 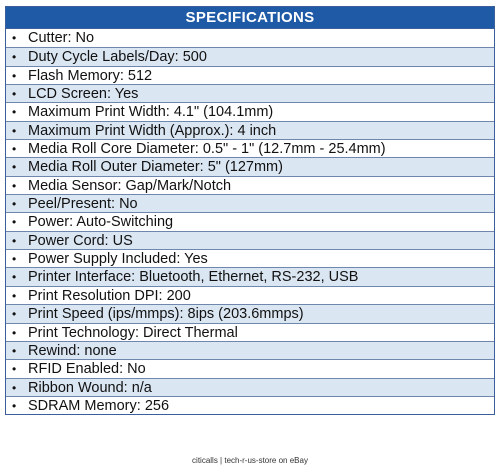 I want to click on spec-row: • Flash Memory: 512, so click(x=250, y=75).